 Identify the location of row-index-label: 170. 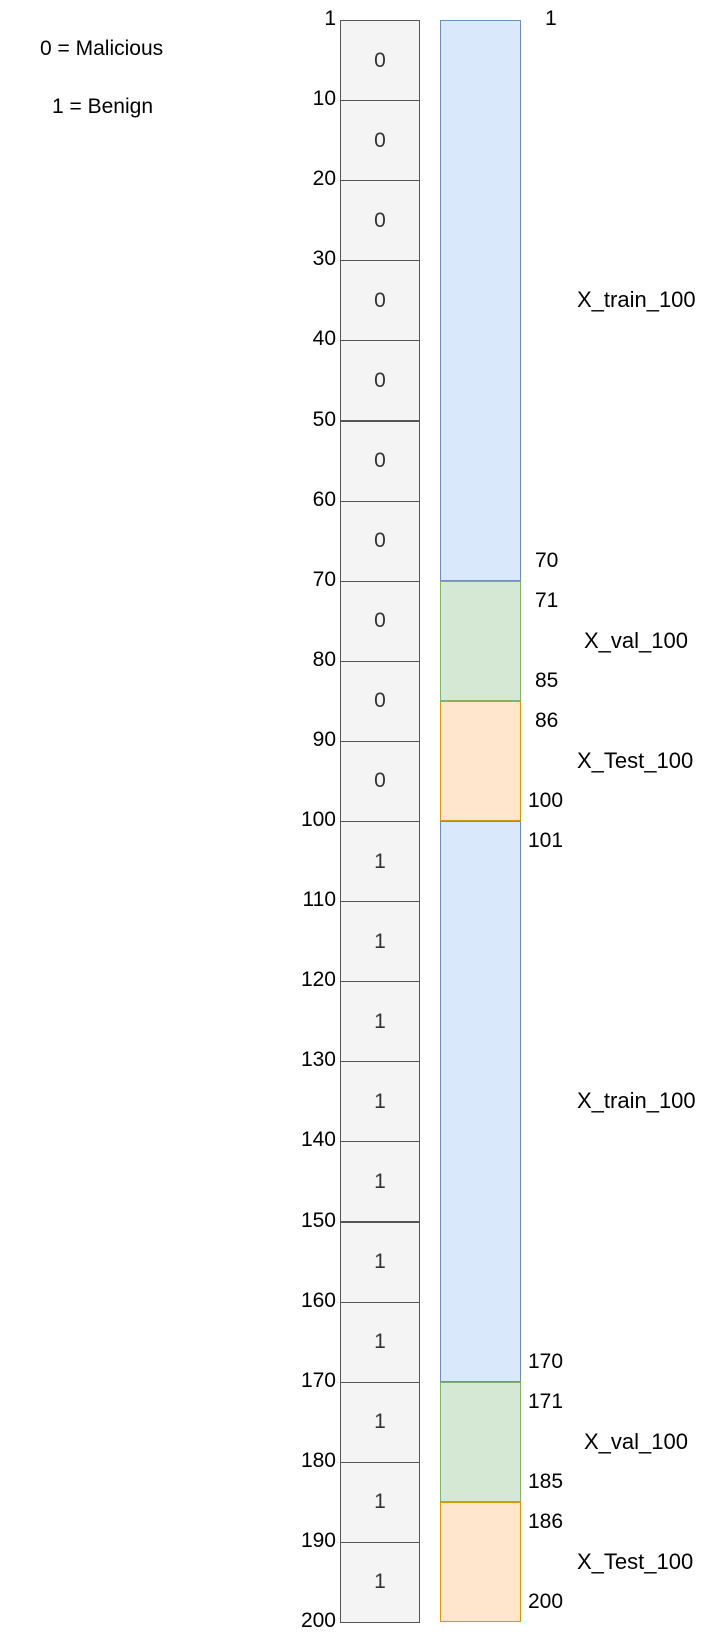
(318, 1380).